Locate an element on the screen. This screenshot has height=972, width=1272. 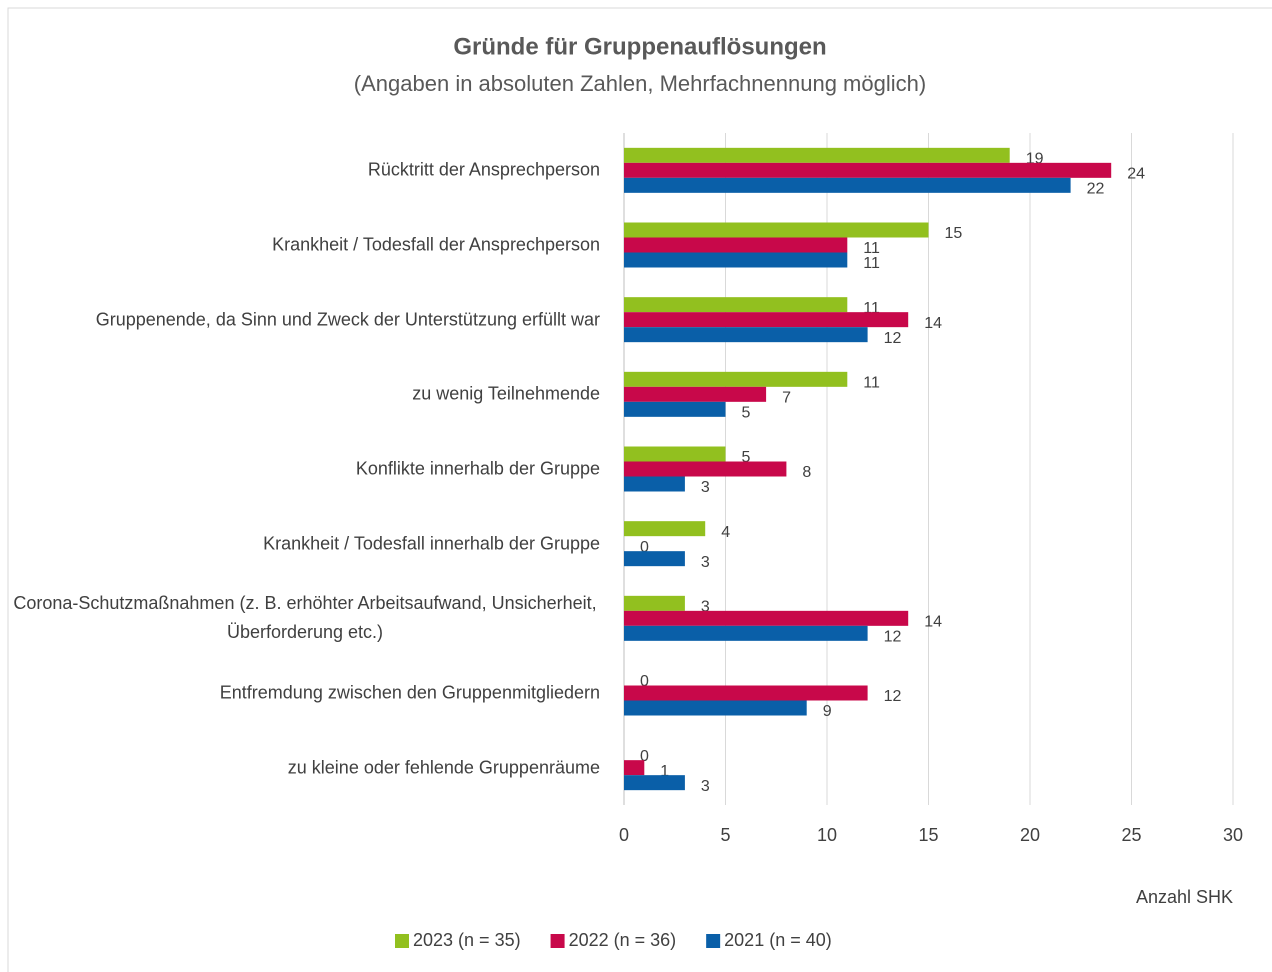
category-label-box: Rücktritt der Ansprechperson is located at coordinates (484, 170).